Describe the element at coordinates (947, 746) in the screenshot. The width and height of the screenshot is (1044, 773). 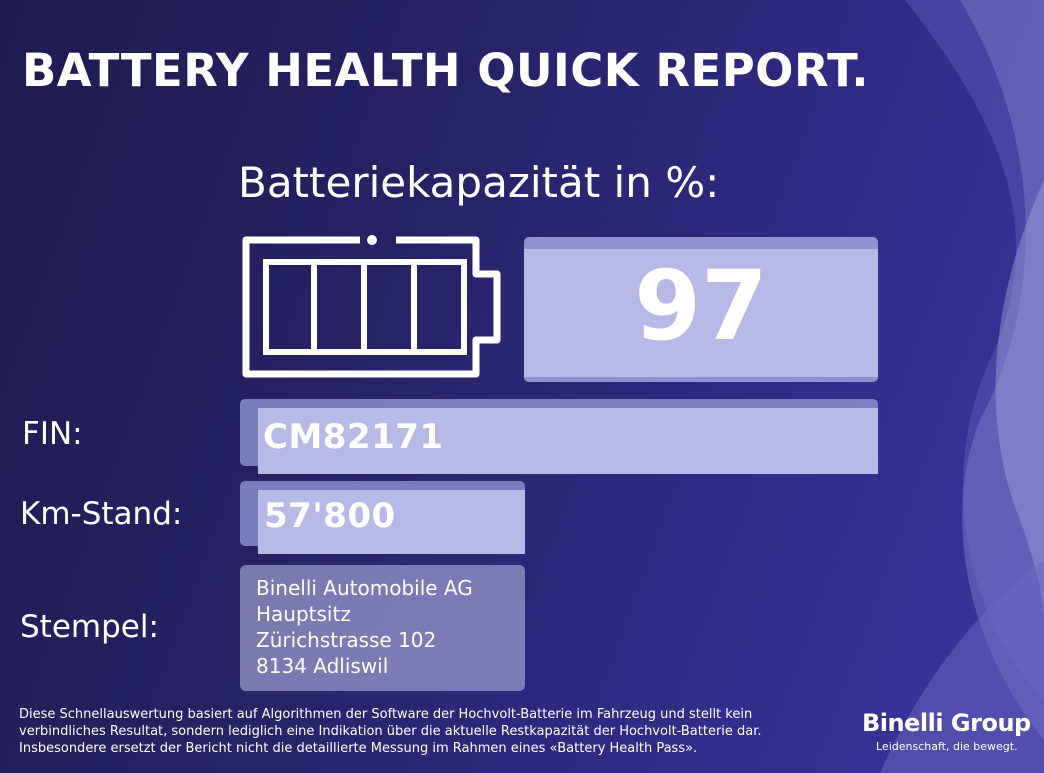
I see `brand-tagline: Leidenschaft, die bewegt.` at that location.